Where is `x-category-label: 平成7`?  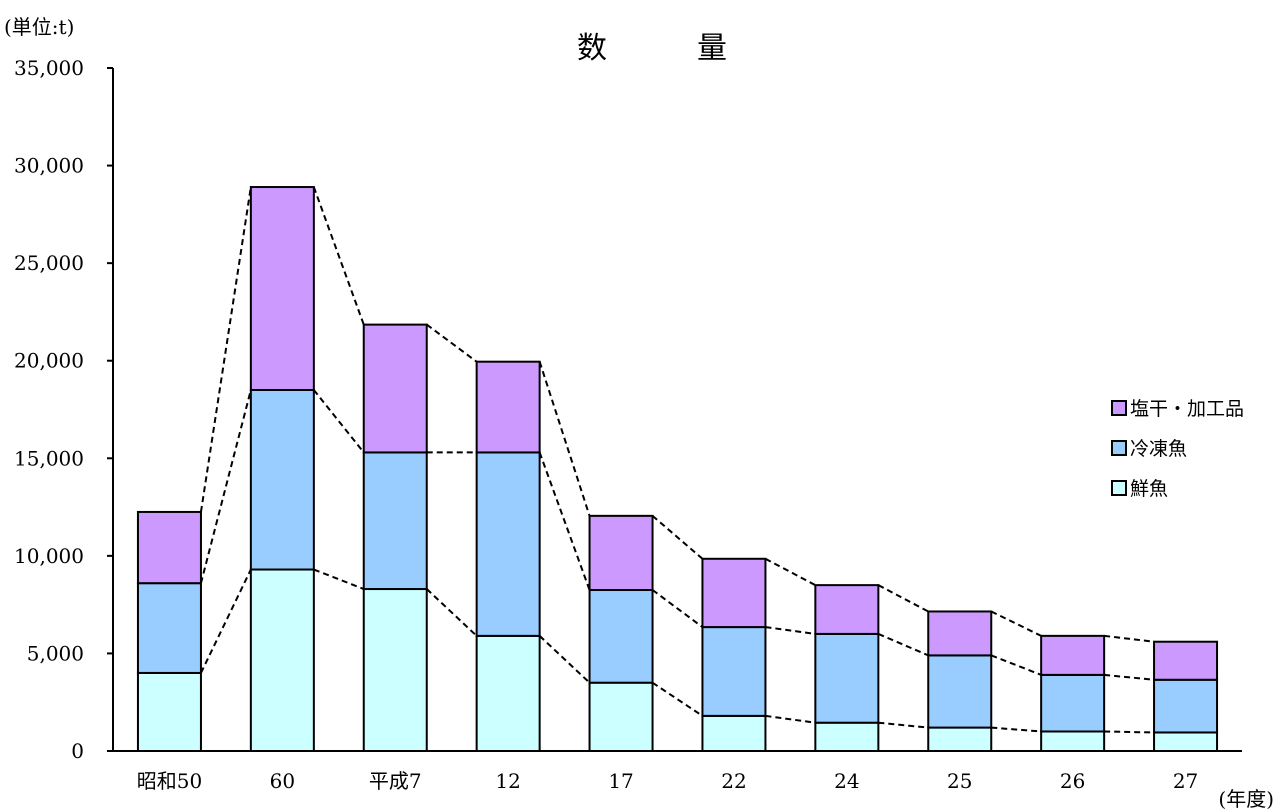
x-category-label: 平成7 is located at coordinates (395, 781).